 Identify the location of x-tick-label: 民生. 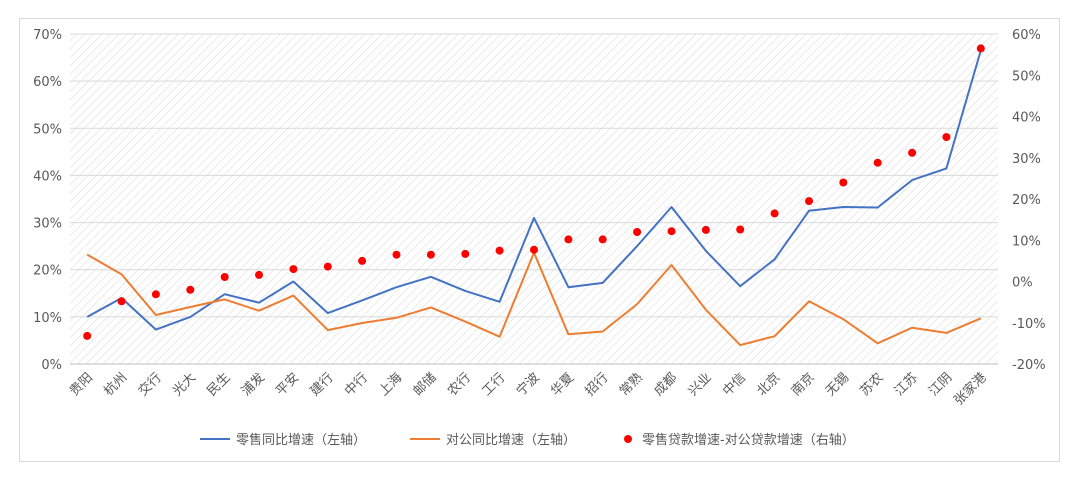
(218, 384).